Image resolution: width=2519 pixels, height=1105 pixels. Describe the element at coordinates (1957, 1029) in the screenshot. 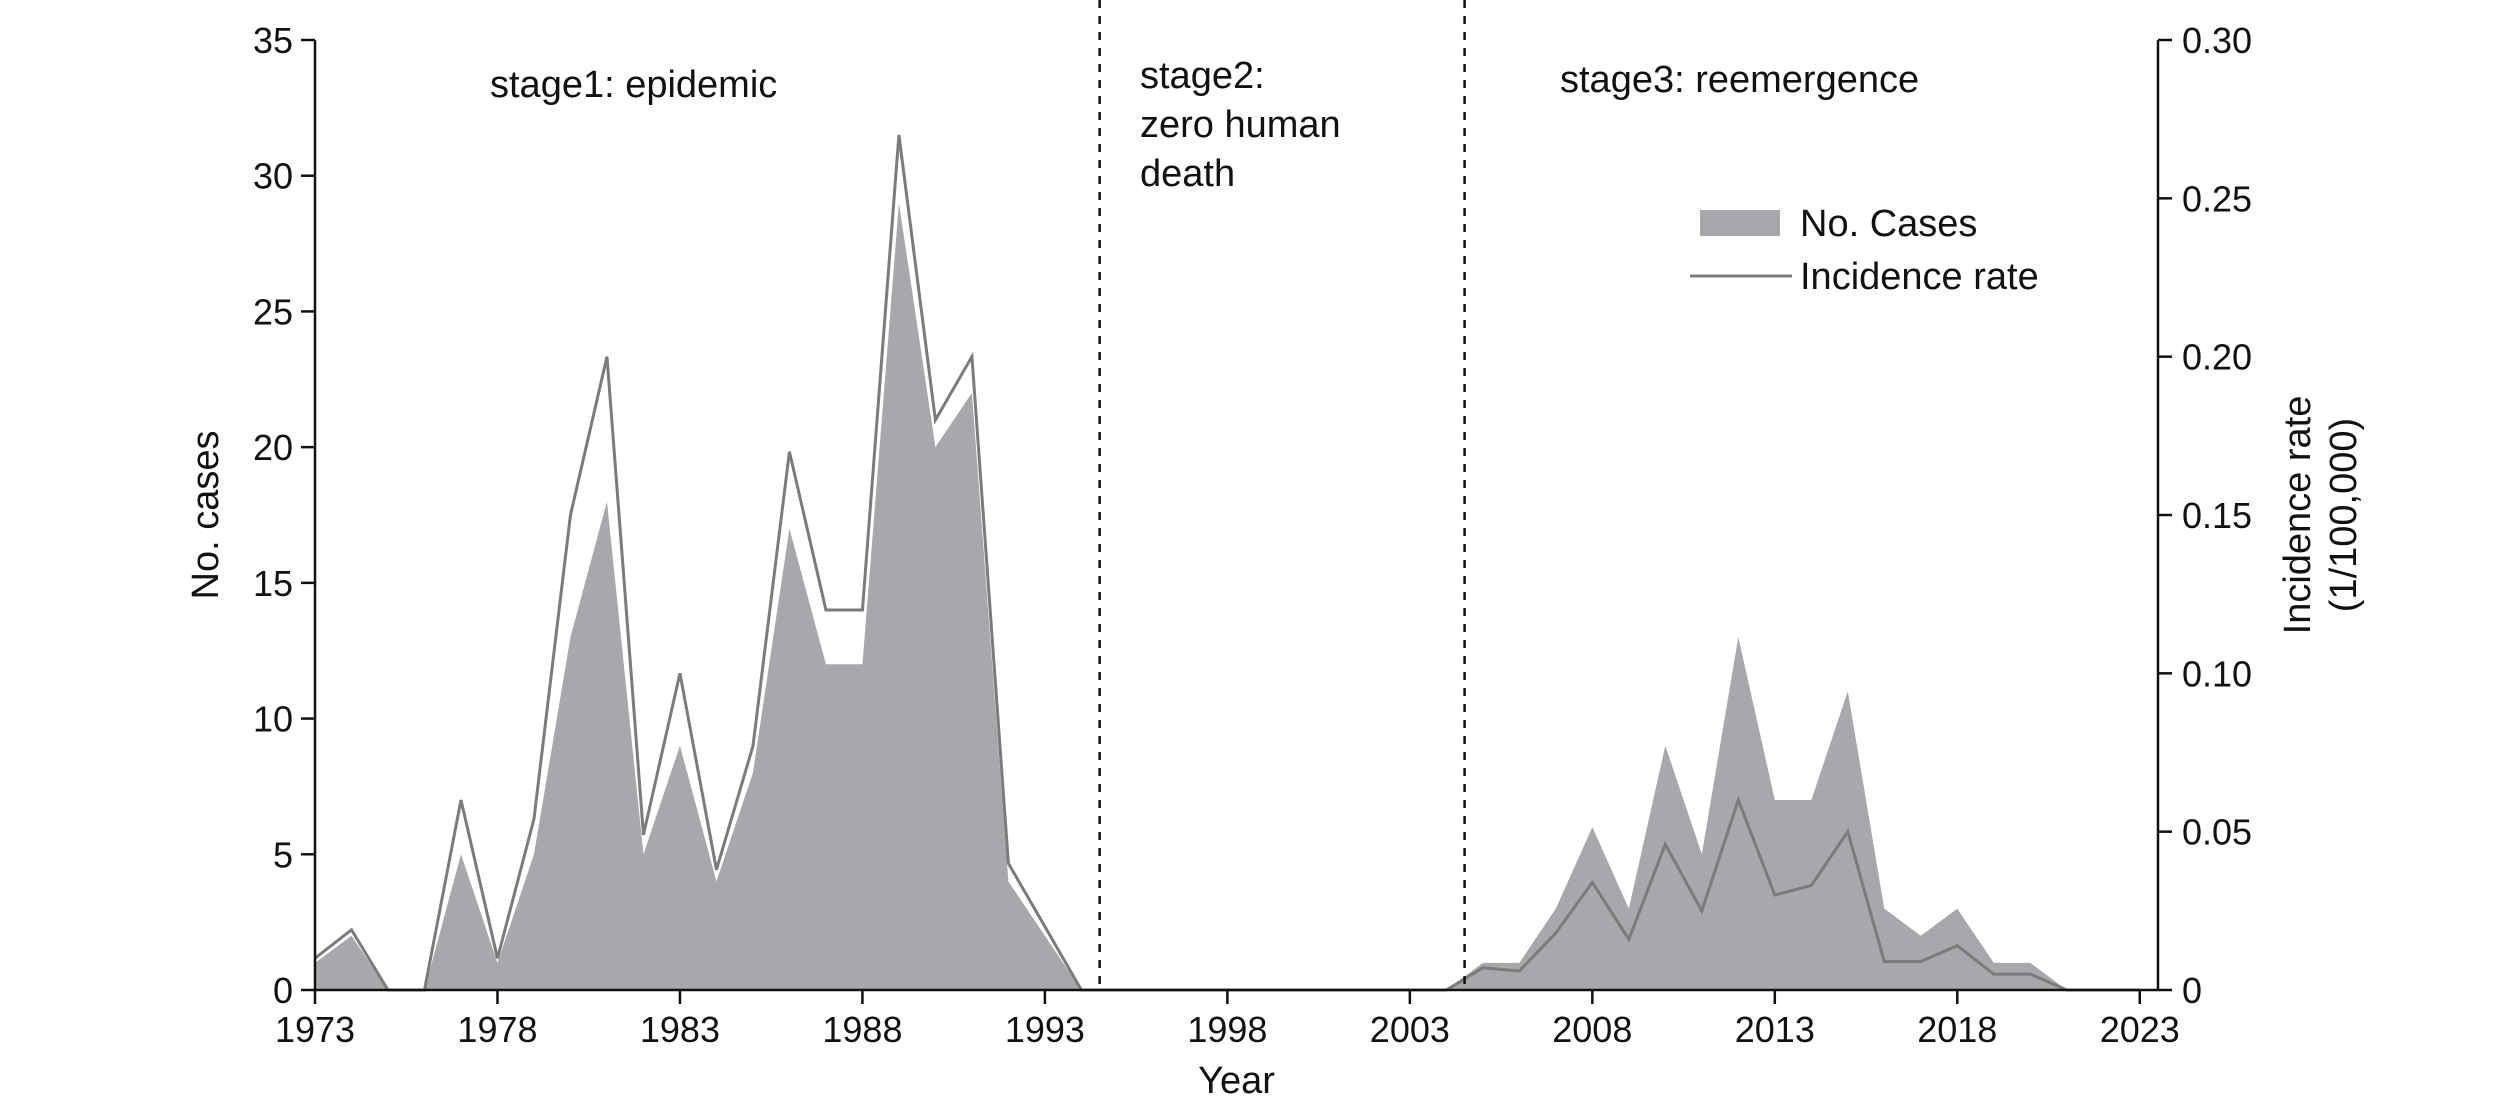

I see `x-tick-label: 2018` at that location.